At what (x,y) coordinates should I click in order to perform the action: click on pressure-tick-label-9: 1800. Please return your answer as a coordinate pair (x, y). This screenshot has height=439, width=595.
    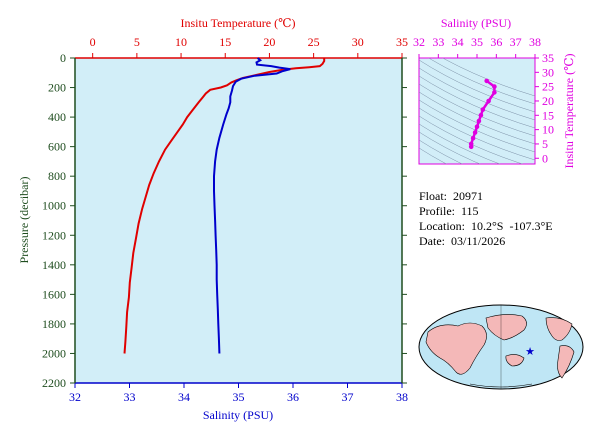
    Looking at the image, I should click on (54, 324).